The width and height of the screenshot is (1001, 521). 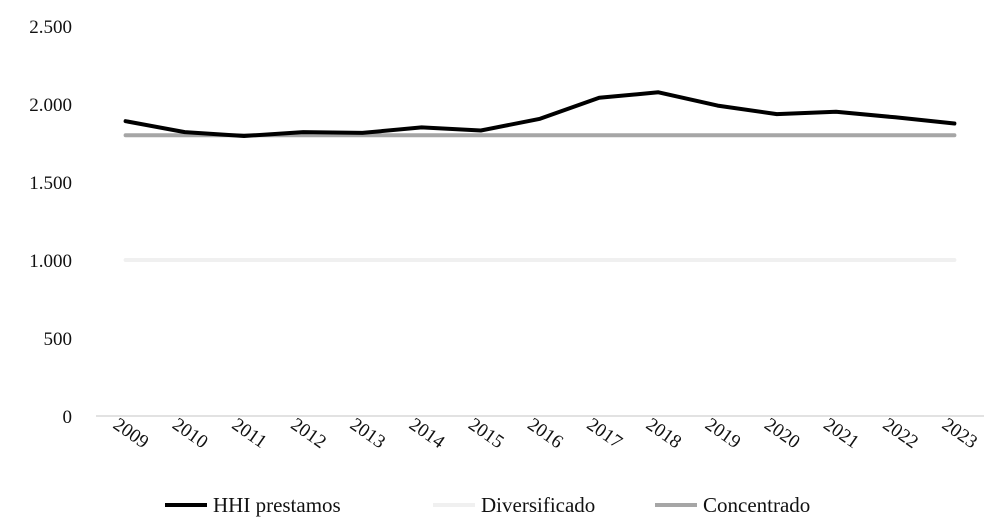 I want to click on legend-swatch-hhi-prestamos, so click(x=186, y=505).